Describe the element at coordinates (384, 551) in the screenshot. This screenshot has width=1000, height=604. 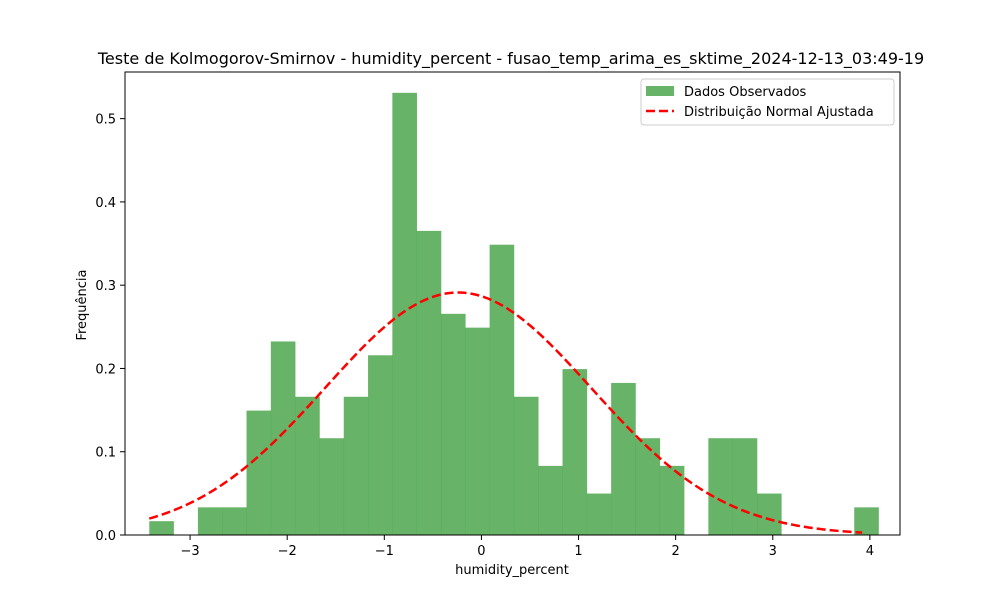
I see `x-tick-label: −1` at that location.